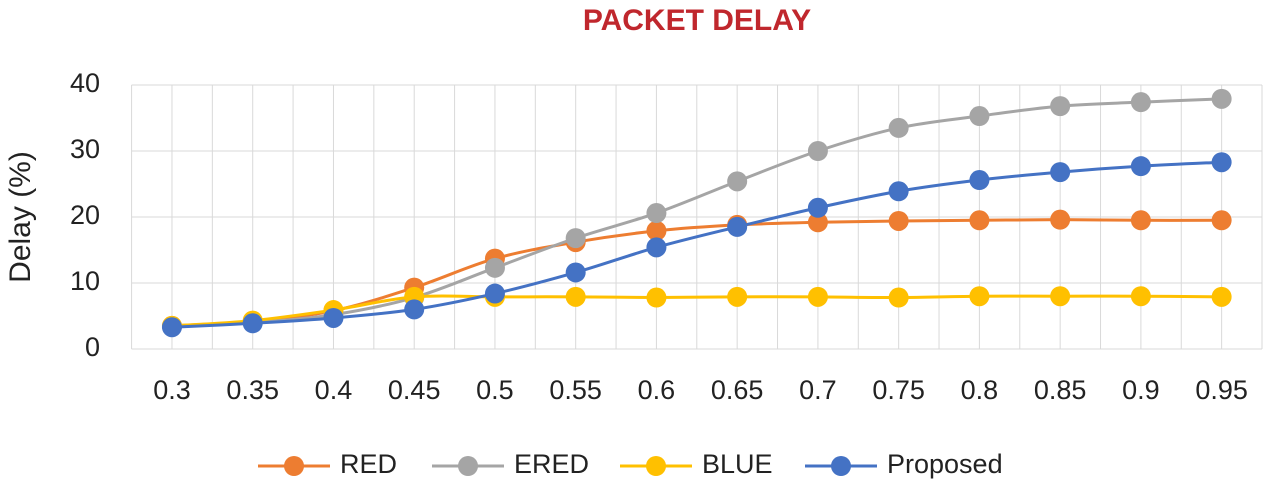 This screenshot has height=485, width=1263. I want to click on x-tick-label: 0.45, so click(414, 390).